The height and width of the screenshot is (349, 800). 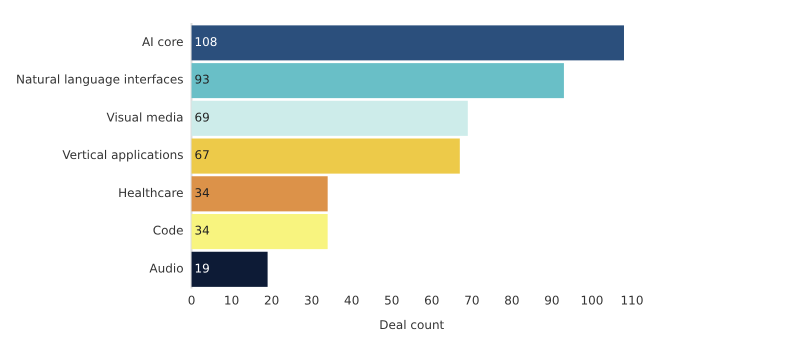 What do you see at coordinates (552, 301) in the screenshot?
I see `x-tick-label: 90` at bounding box center [552, 301].